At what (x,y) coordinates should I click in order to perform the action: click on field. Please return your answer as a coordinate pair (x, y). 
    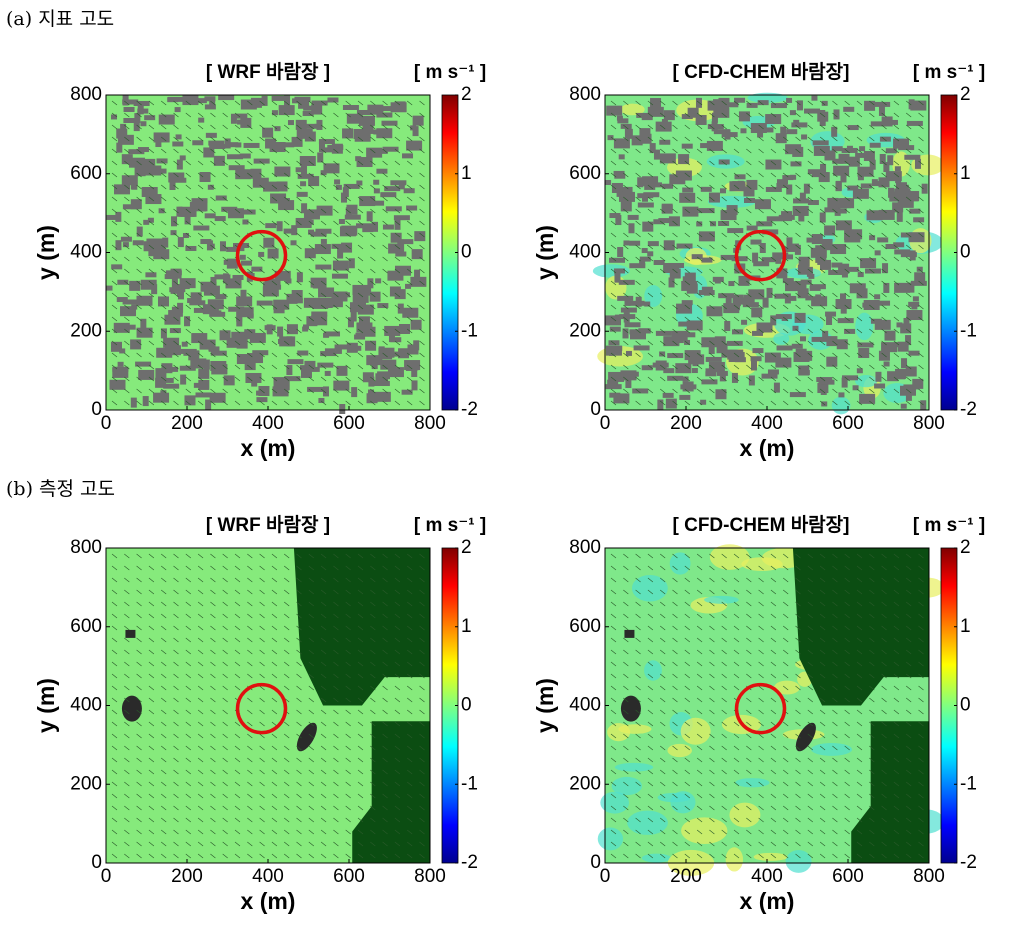
    Looking at the image, I should click on (768, 253).